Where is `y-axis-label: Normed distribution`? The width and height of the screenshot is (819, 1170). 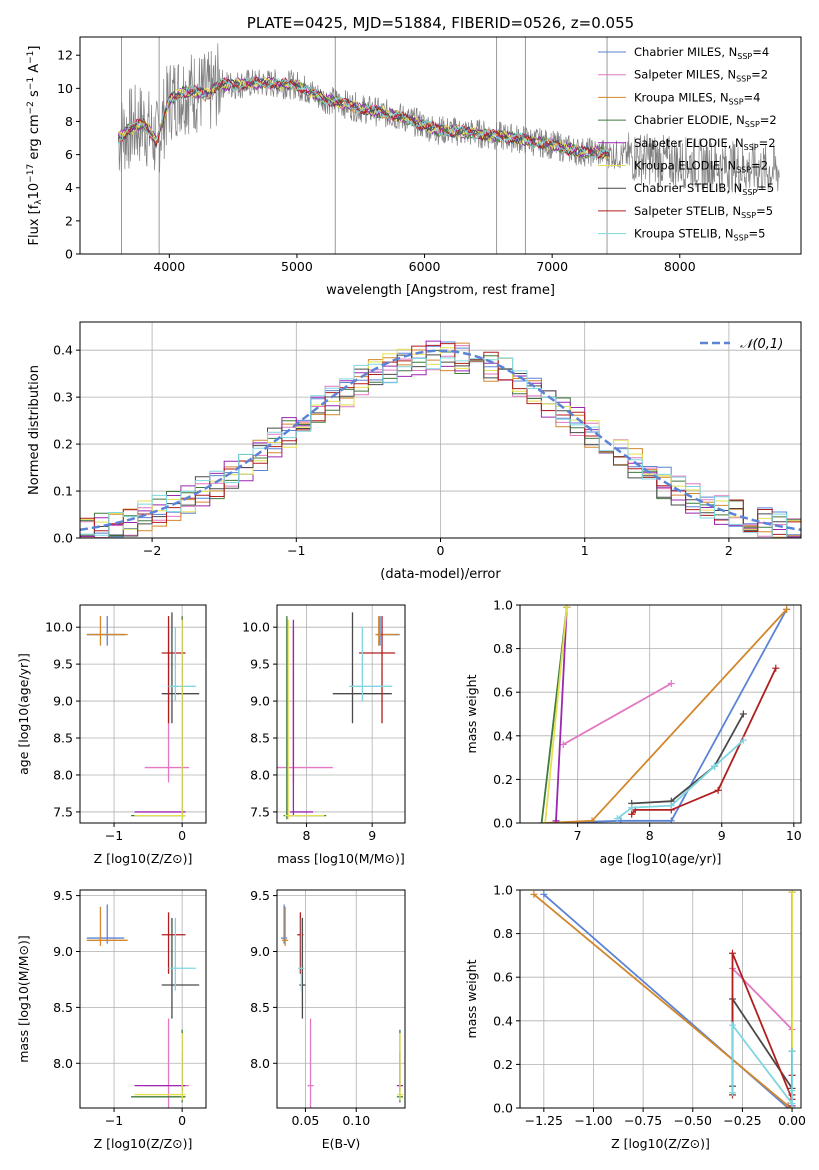 y-axis-label: Normed distribution is located at coordinates (34, 430).